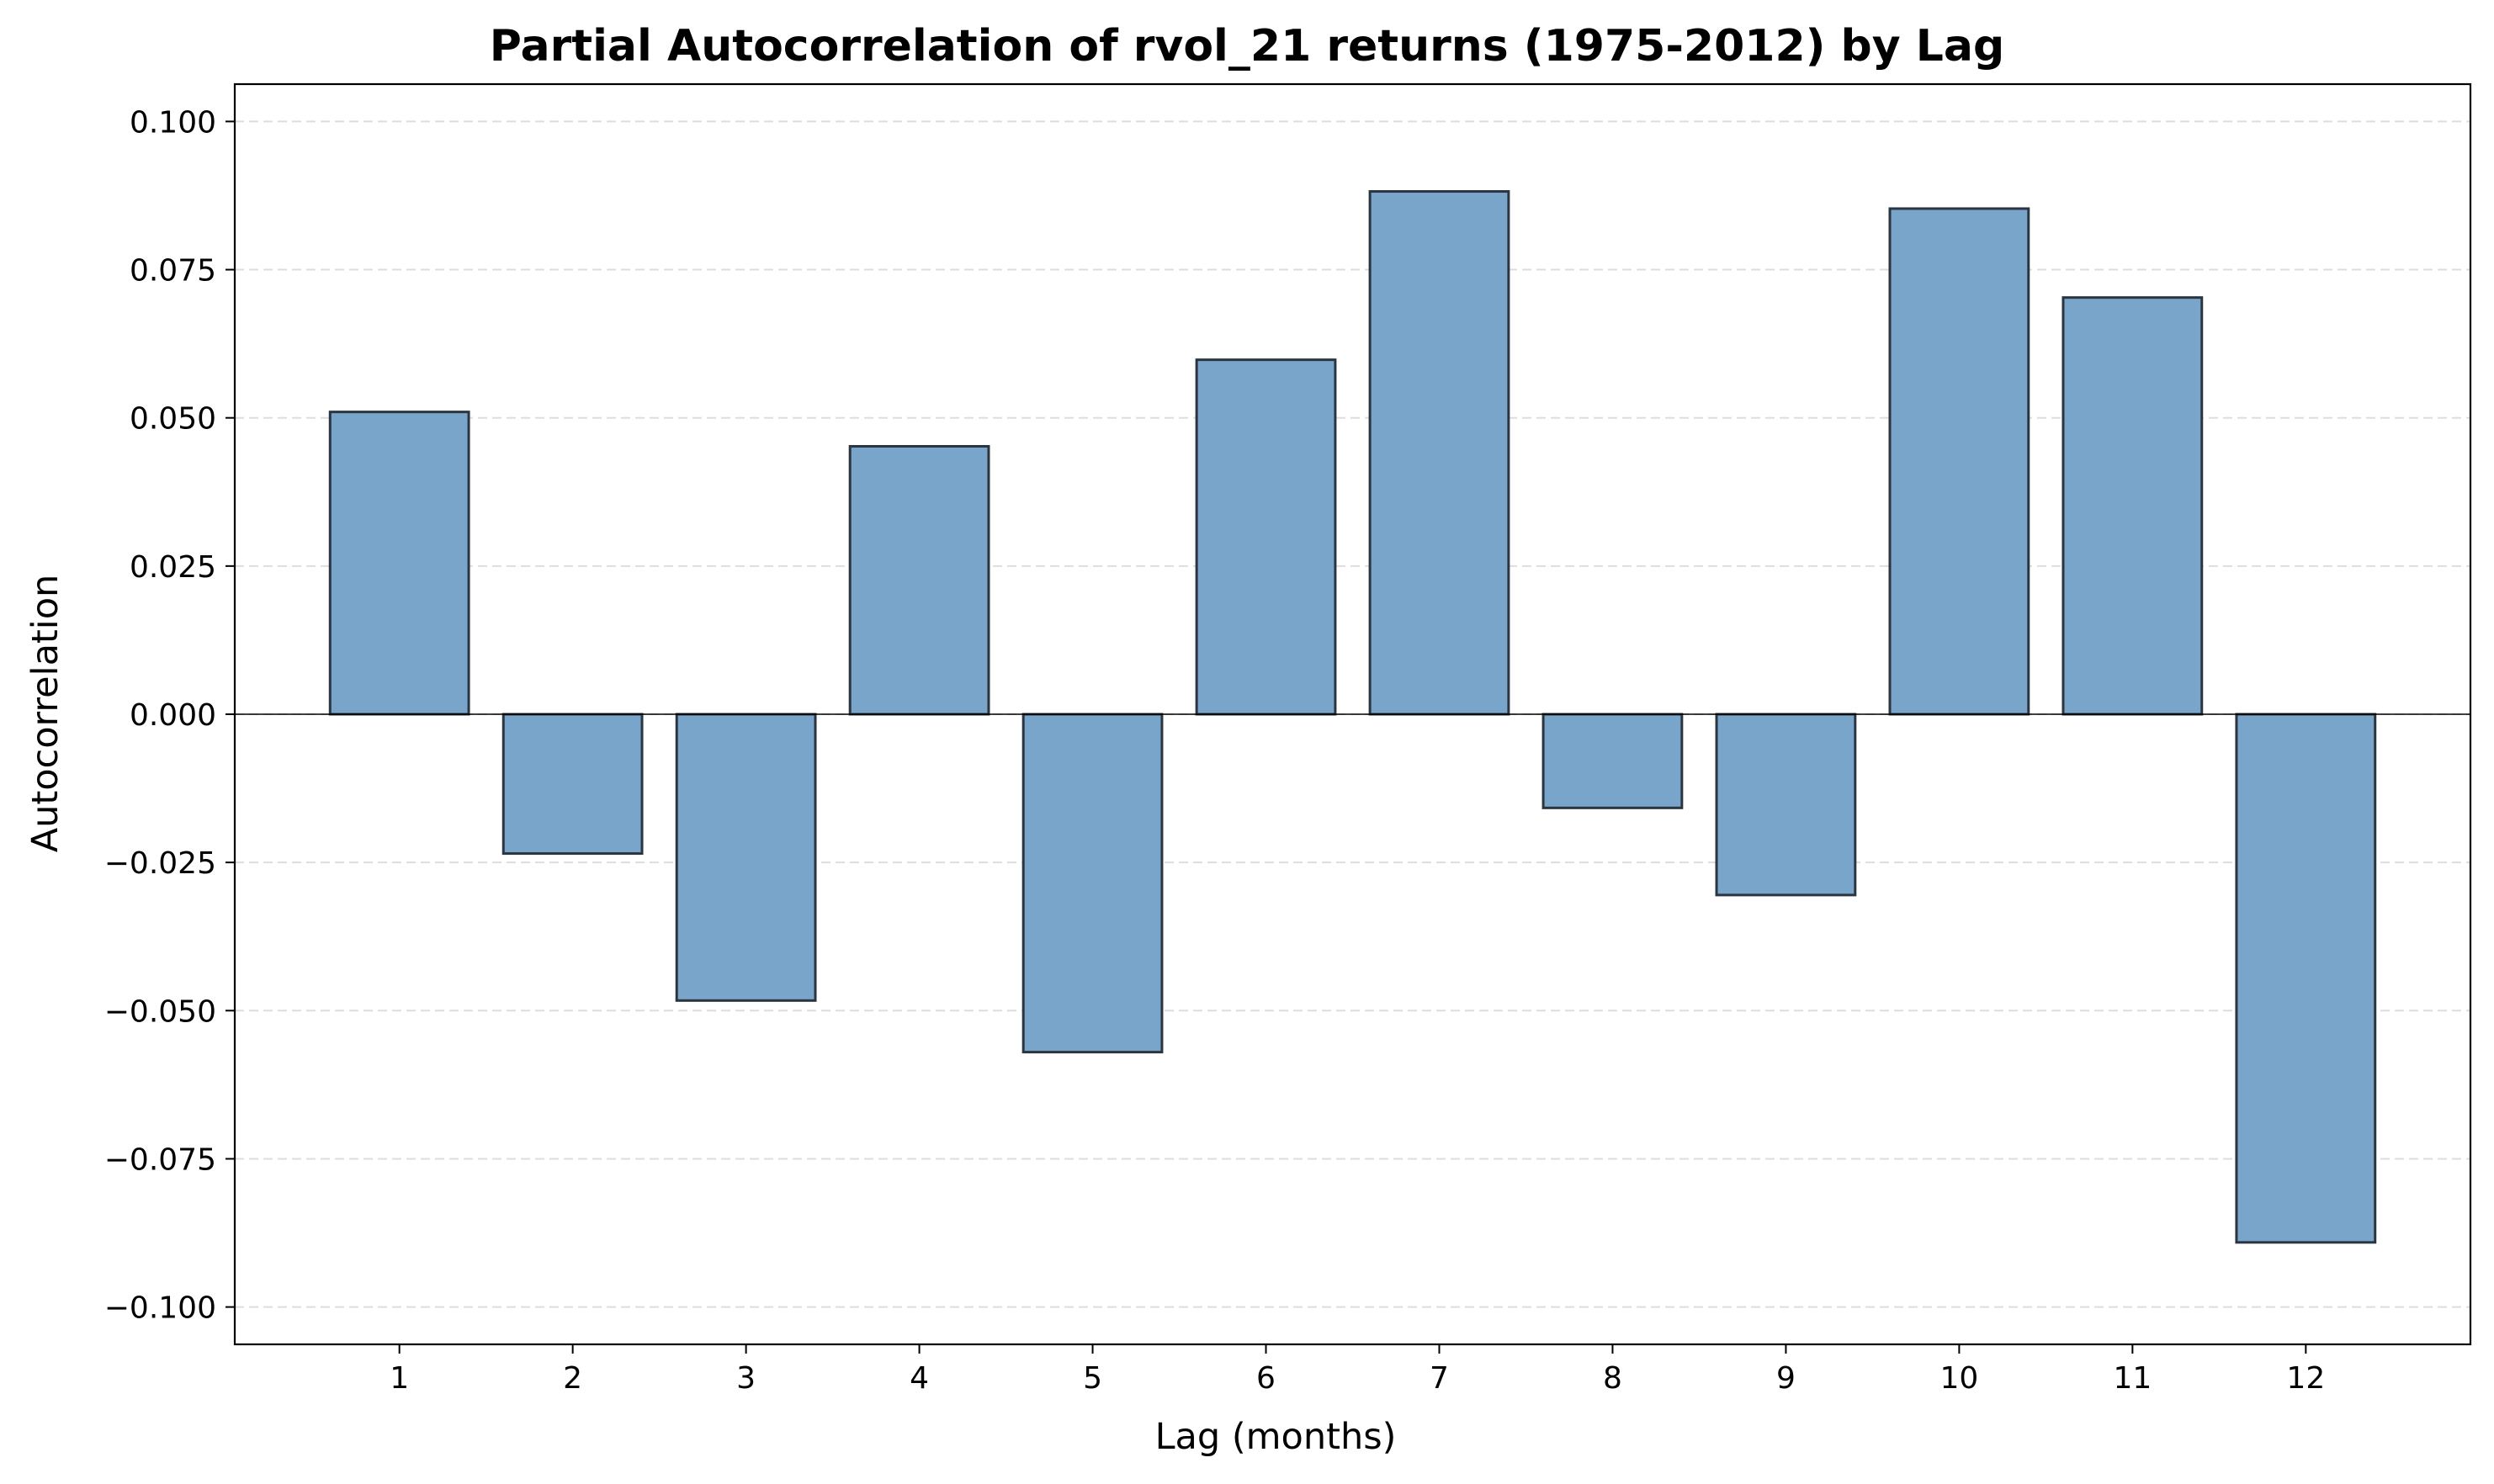  I want to click on x-tick-label: 6, so click(1266, 1378).